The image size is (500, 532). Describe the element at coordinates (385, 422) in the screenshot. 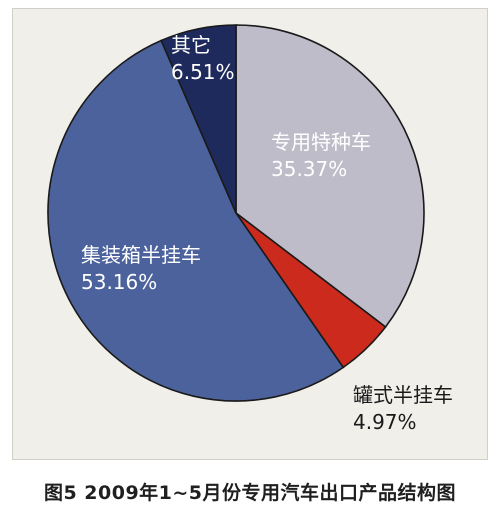

I see `slice-value-label: 4.97%` at that location.